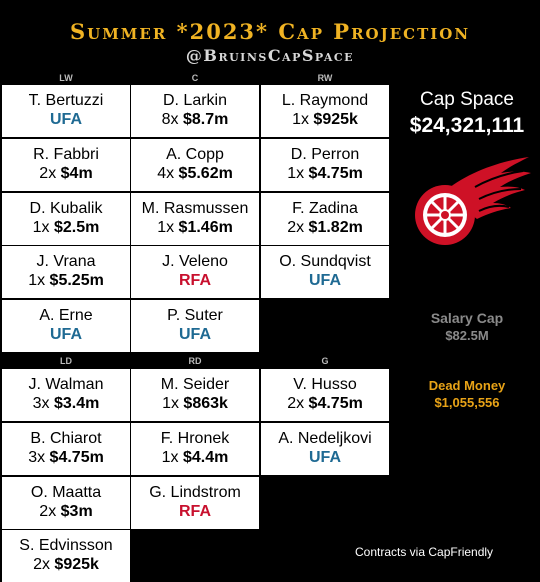 This screenshot has width=540, height=582. I want to click on contract: 2x $4m, so click(66, 174).